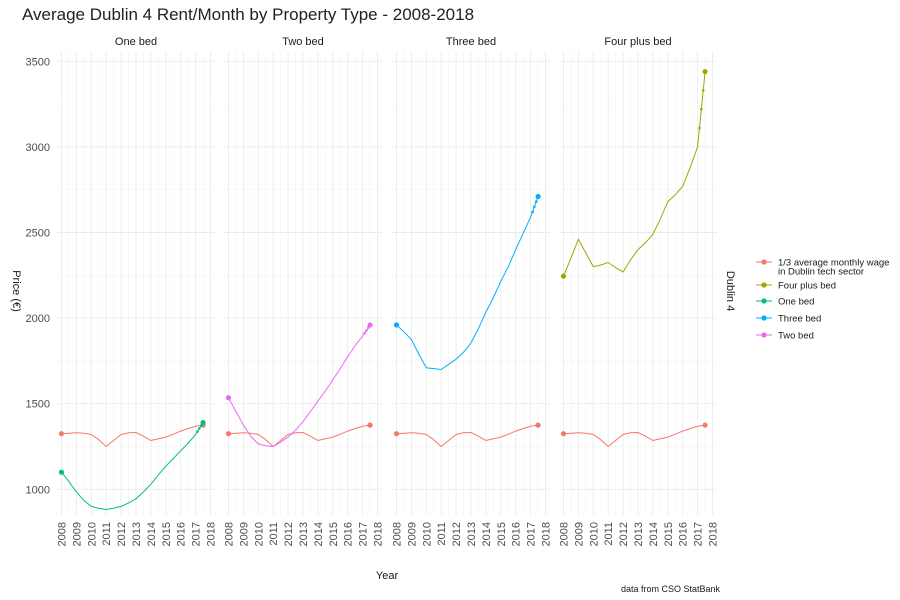 Image resolution: width=900 pixels, height=600 pixels. What do you see at coordinates (38, 405) in the screenshot?
I see `y-tick-label: 1500` at bounding box center [38, 405].